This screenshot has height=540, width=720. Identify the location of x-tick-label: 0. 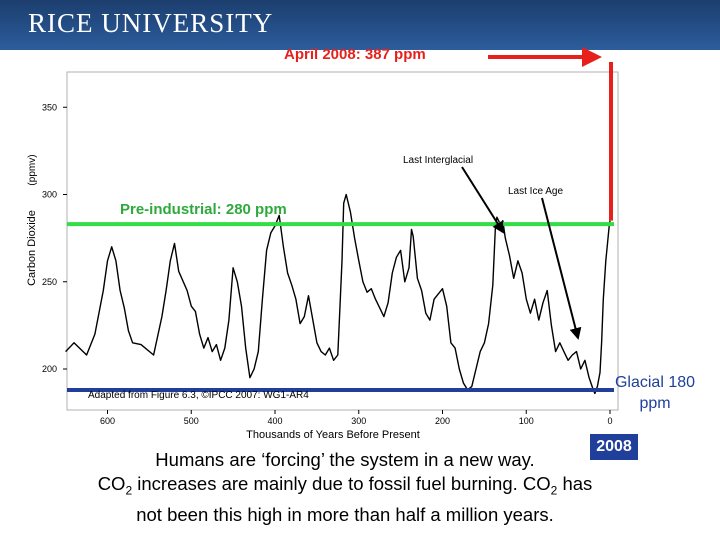
(609, 421).